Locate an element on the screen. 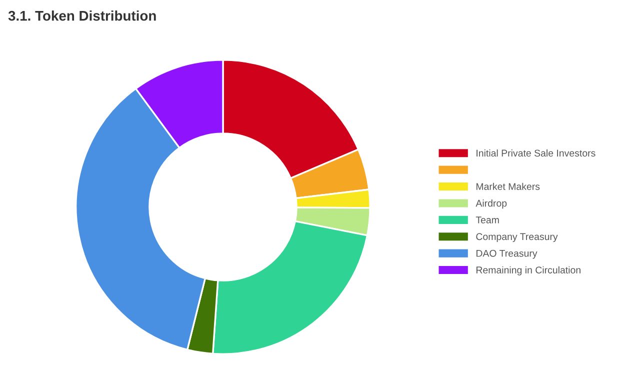  legend-label: Team is located at coordinates (487, 220).